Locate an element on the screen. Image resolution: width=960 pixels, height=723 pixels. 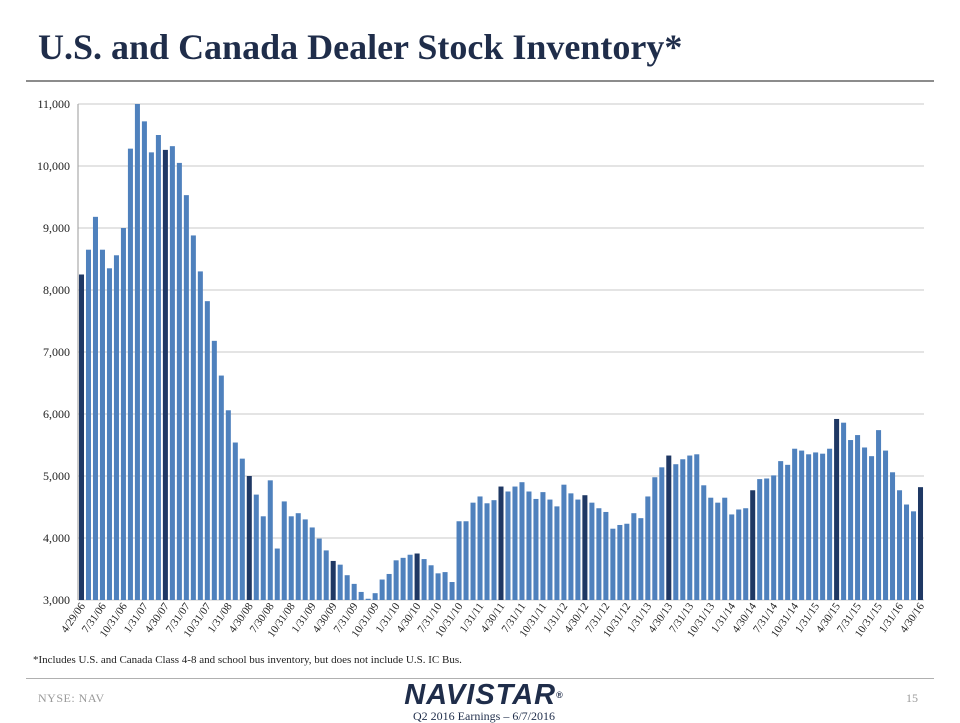
y-tick-label: 9,000 is located at coordinates (56, 228).